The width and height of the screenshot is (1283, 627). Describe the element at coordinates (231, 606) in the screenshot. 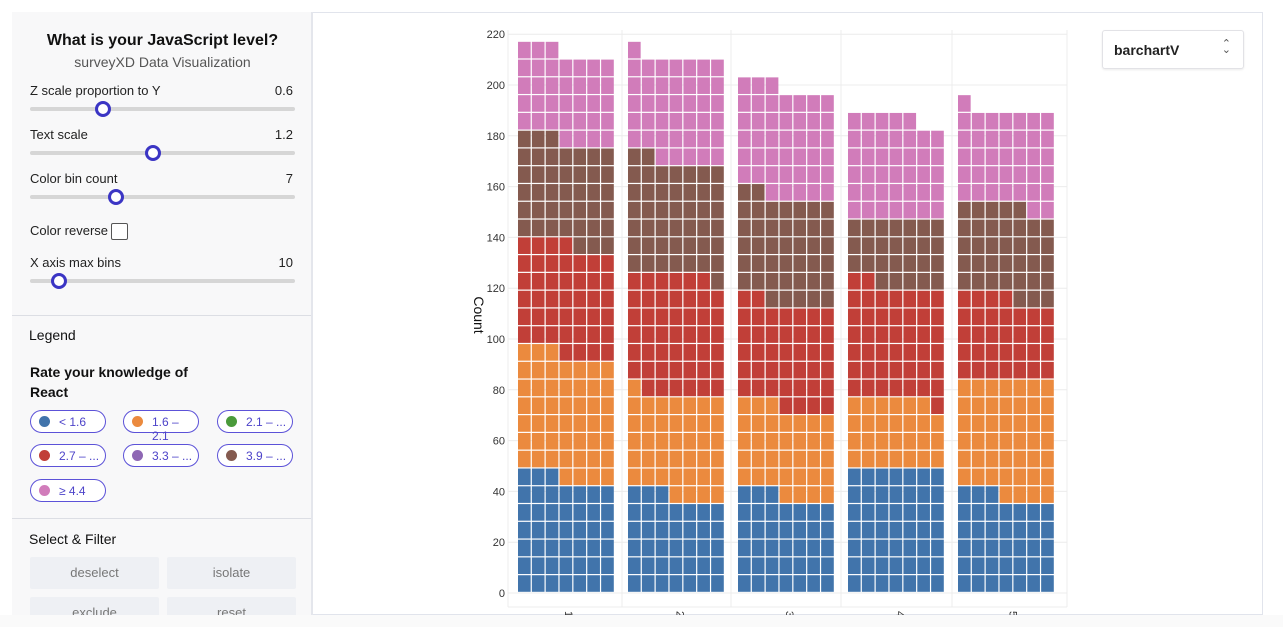

I see `reset-button: reset` at that location.